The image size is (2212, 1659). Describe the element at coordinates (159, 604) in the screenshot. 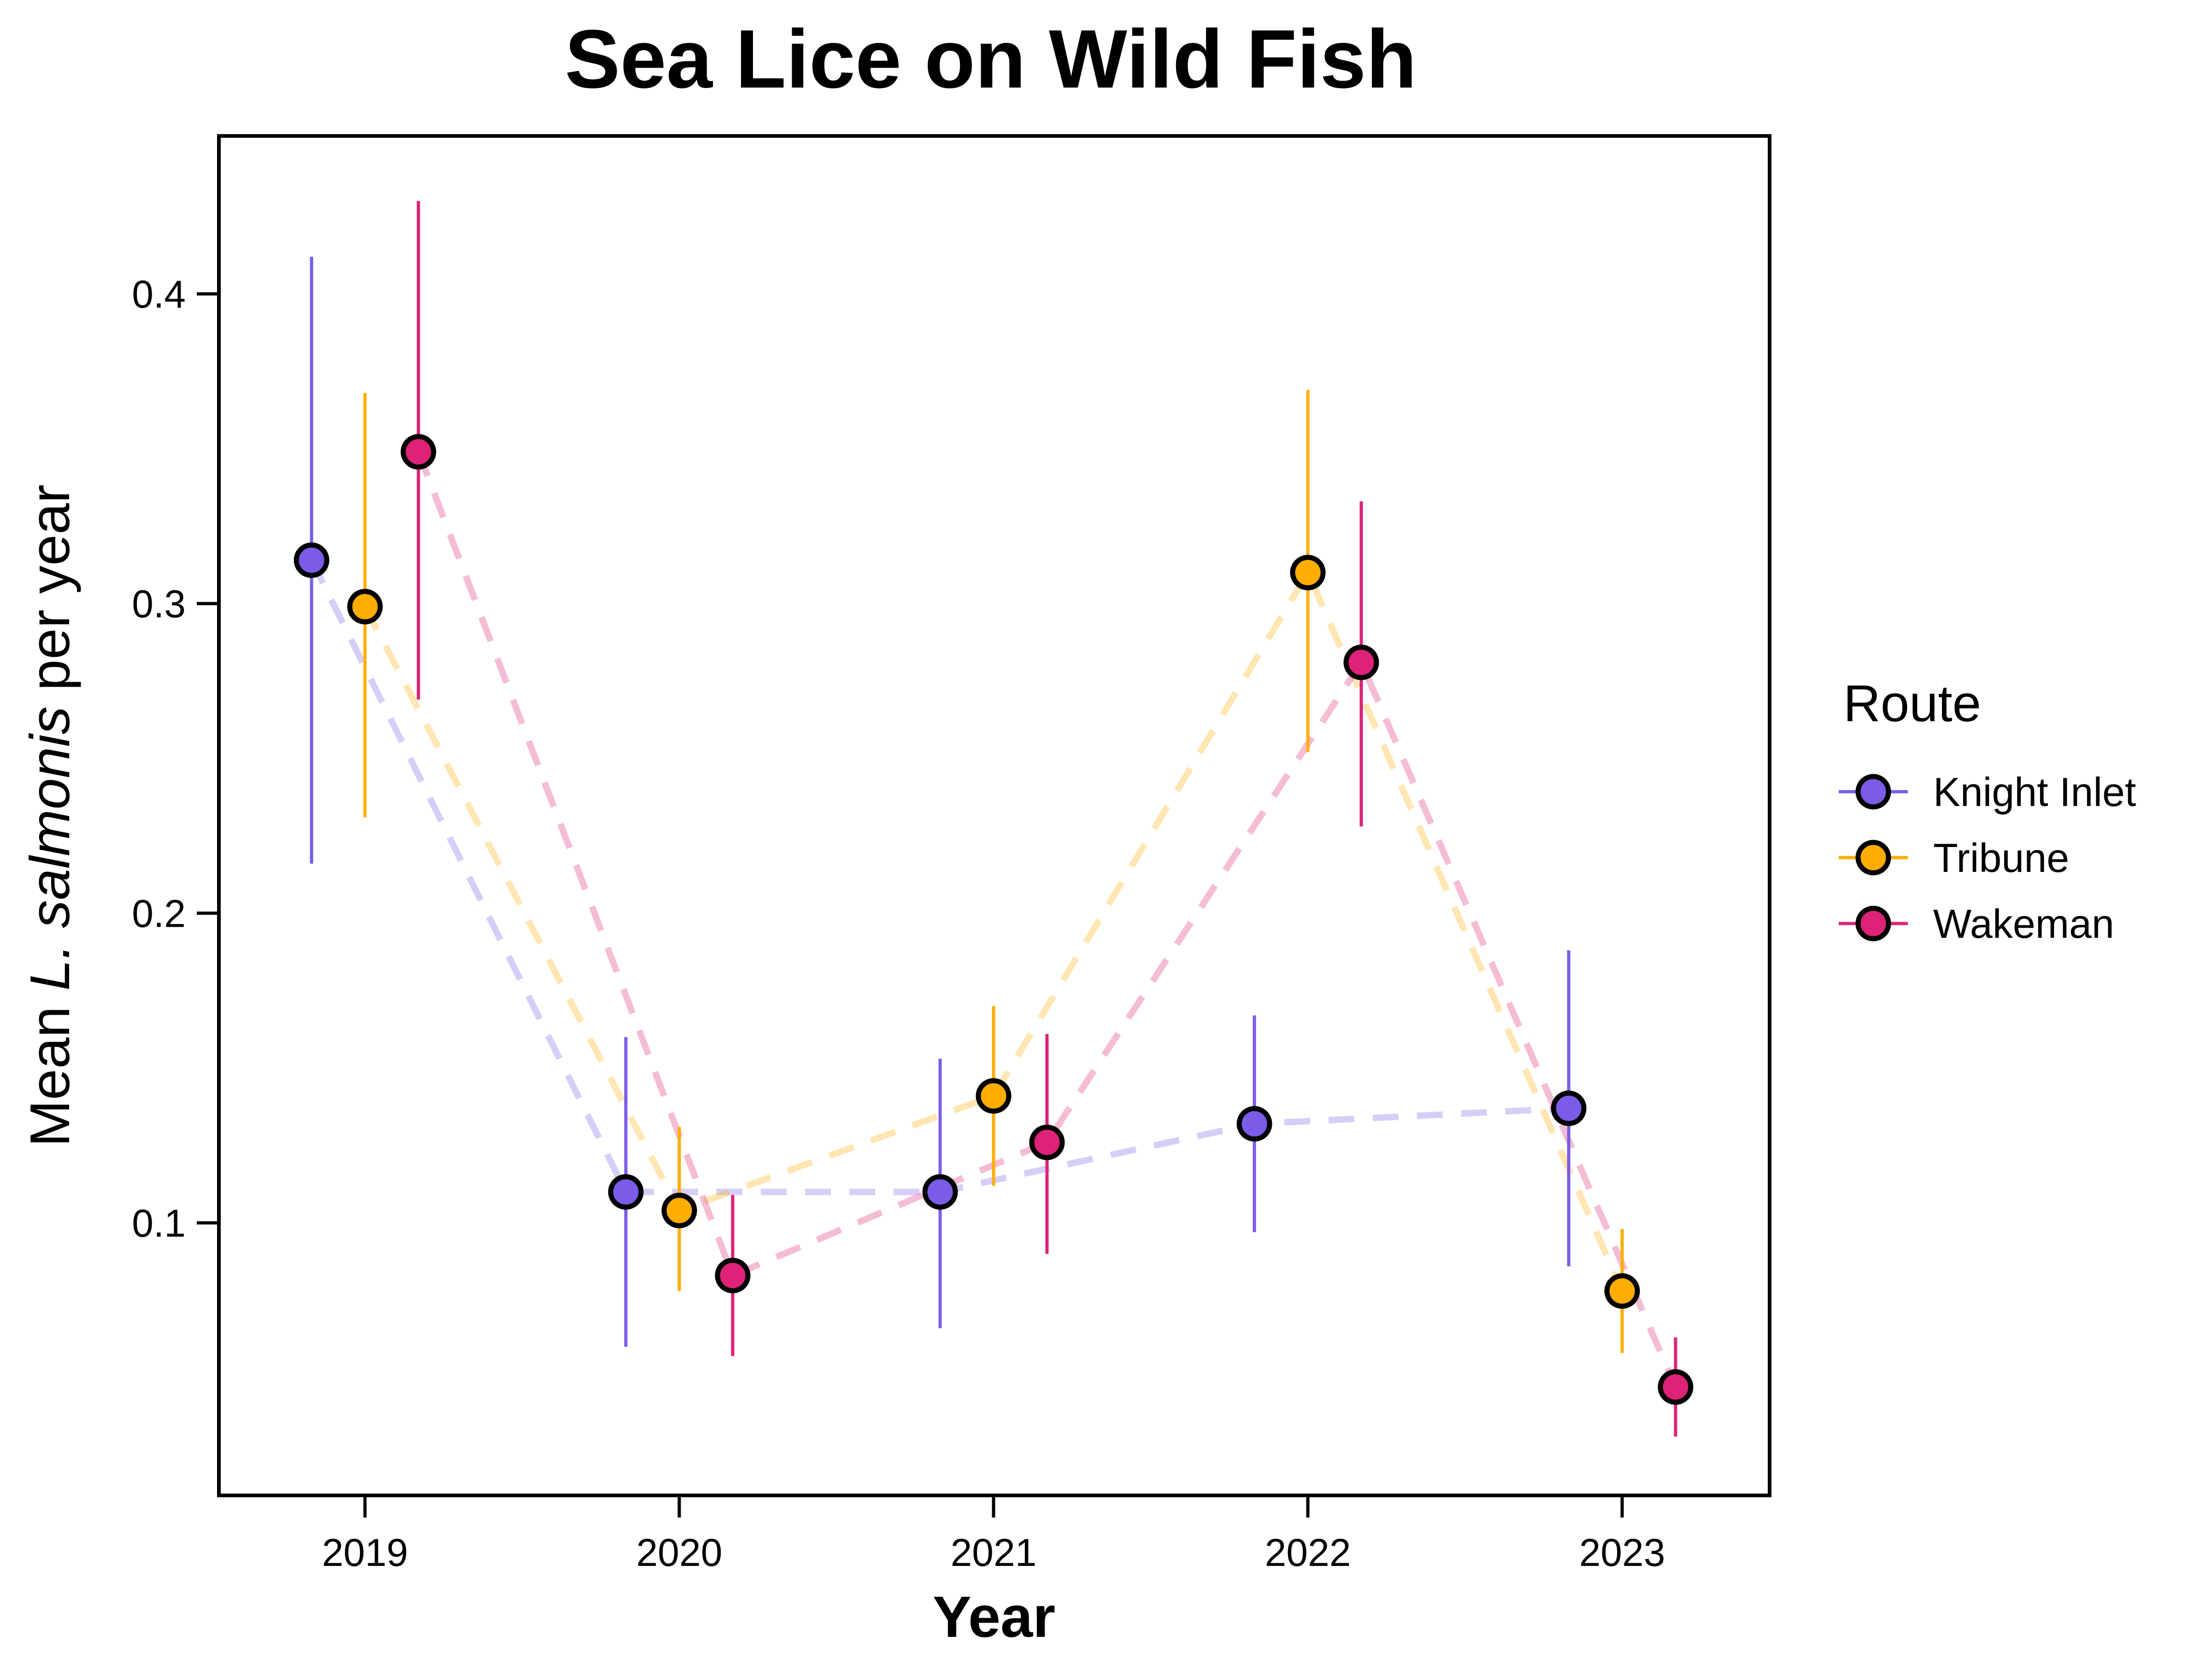

I see `y-tick-label: 0.3` at that location.